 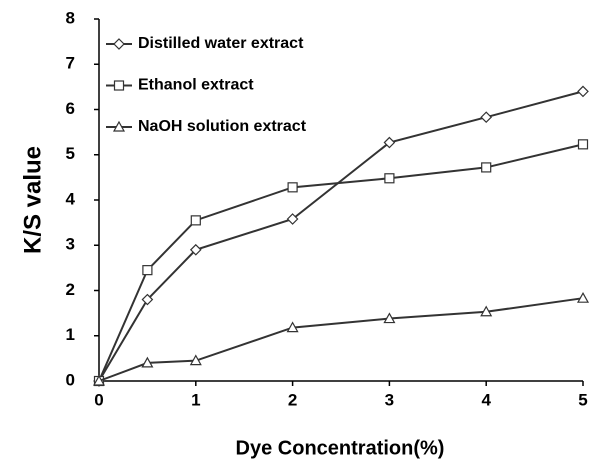 What do you see at coordinates (195, 399) in the screenshot?
I see `x-tick-label: 1` at bounding box center [195, 399].